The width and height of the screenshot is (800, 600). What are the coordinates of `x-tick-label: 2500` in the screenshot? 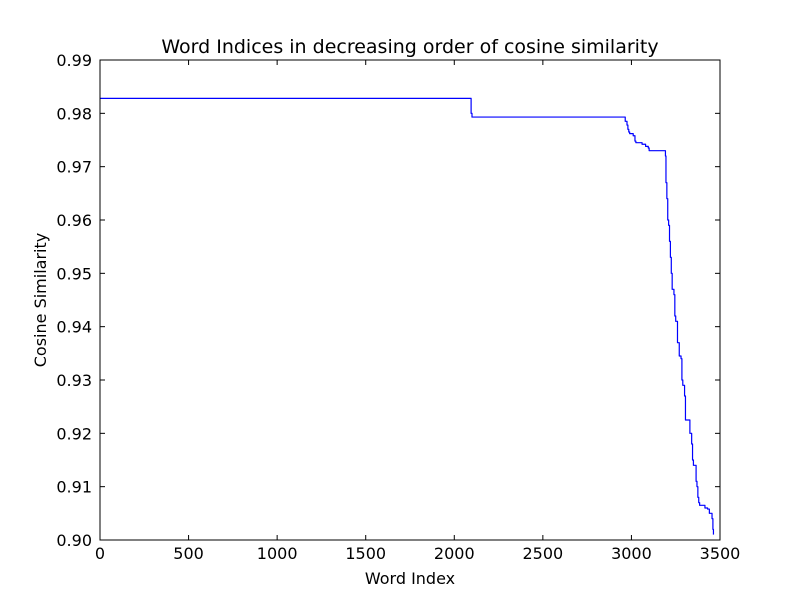 It's located at (542, 553).